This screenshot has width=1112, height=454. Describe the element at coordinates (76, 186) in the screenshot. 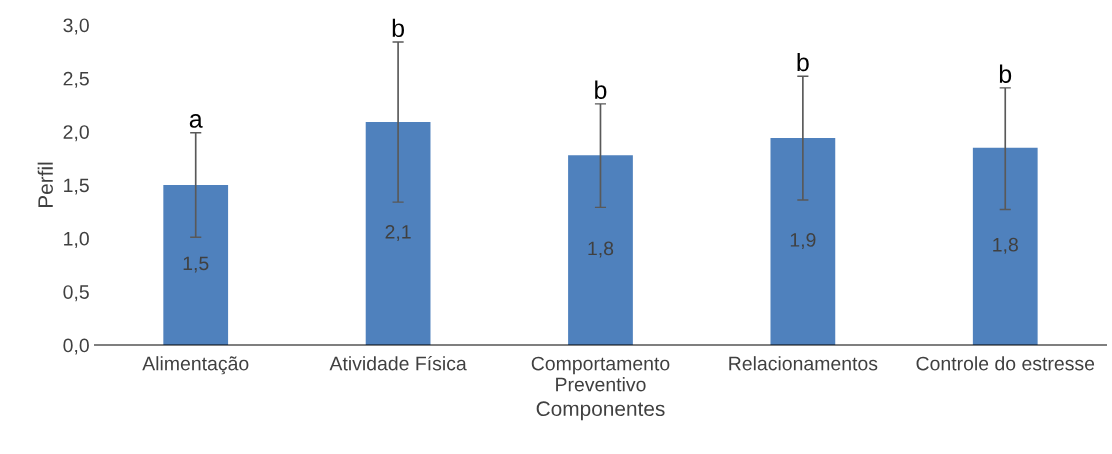

I see `y-tick-label: 1,5` at that location.